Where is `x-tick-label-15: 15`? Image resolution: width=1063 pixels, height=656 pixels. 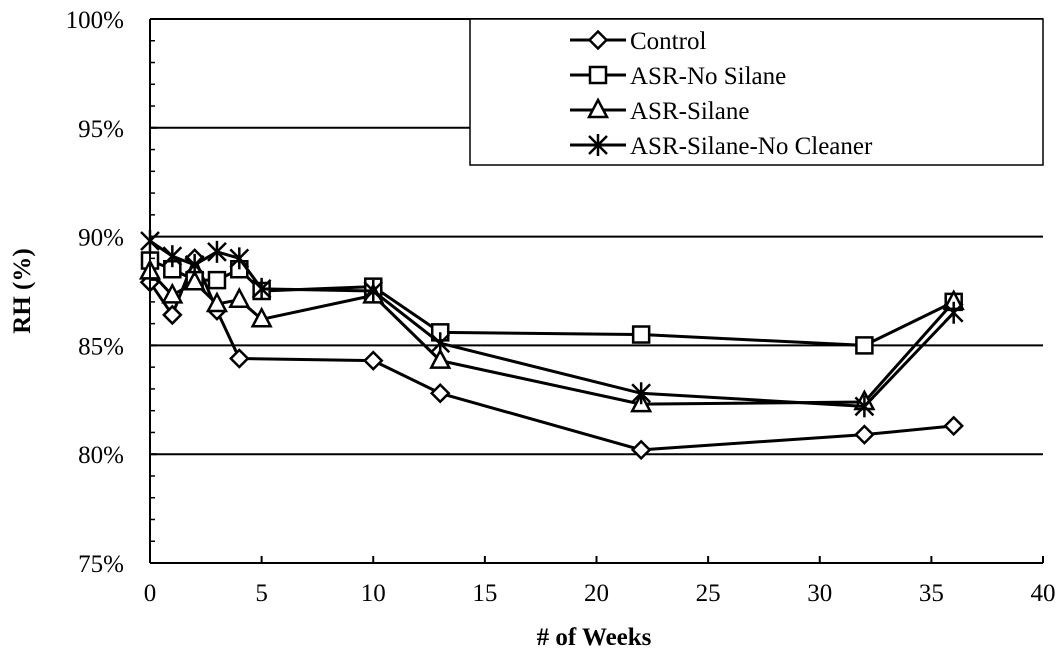 x-tick-label-15: 15 is located at coordinates (484, 593).